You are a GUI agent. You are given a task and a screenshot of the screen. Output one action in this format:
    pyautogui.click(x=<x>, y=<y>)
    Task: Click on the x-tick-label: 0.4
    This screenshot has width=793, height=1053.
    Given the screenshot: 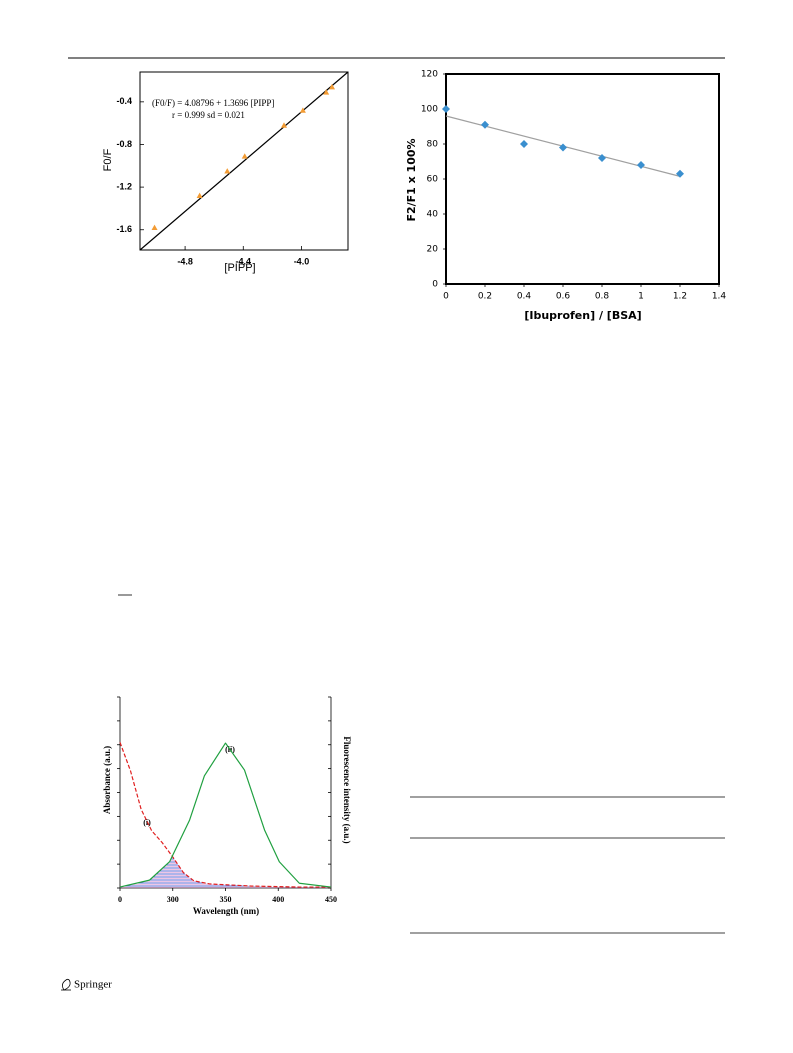 What is the action you would take?
    pyautogui.click(x=524, y=297)
    